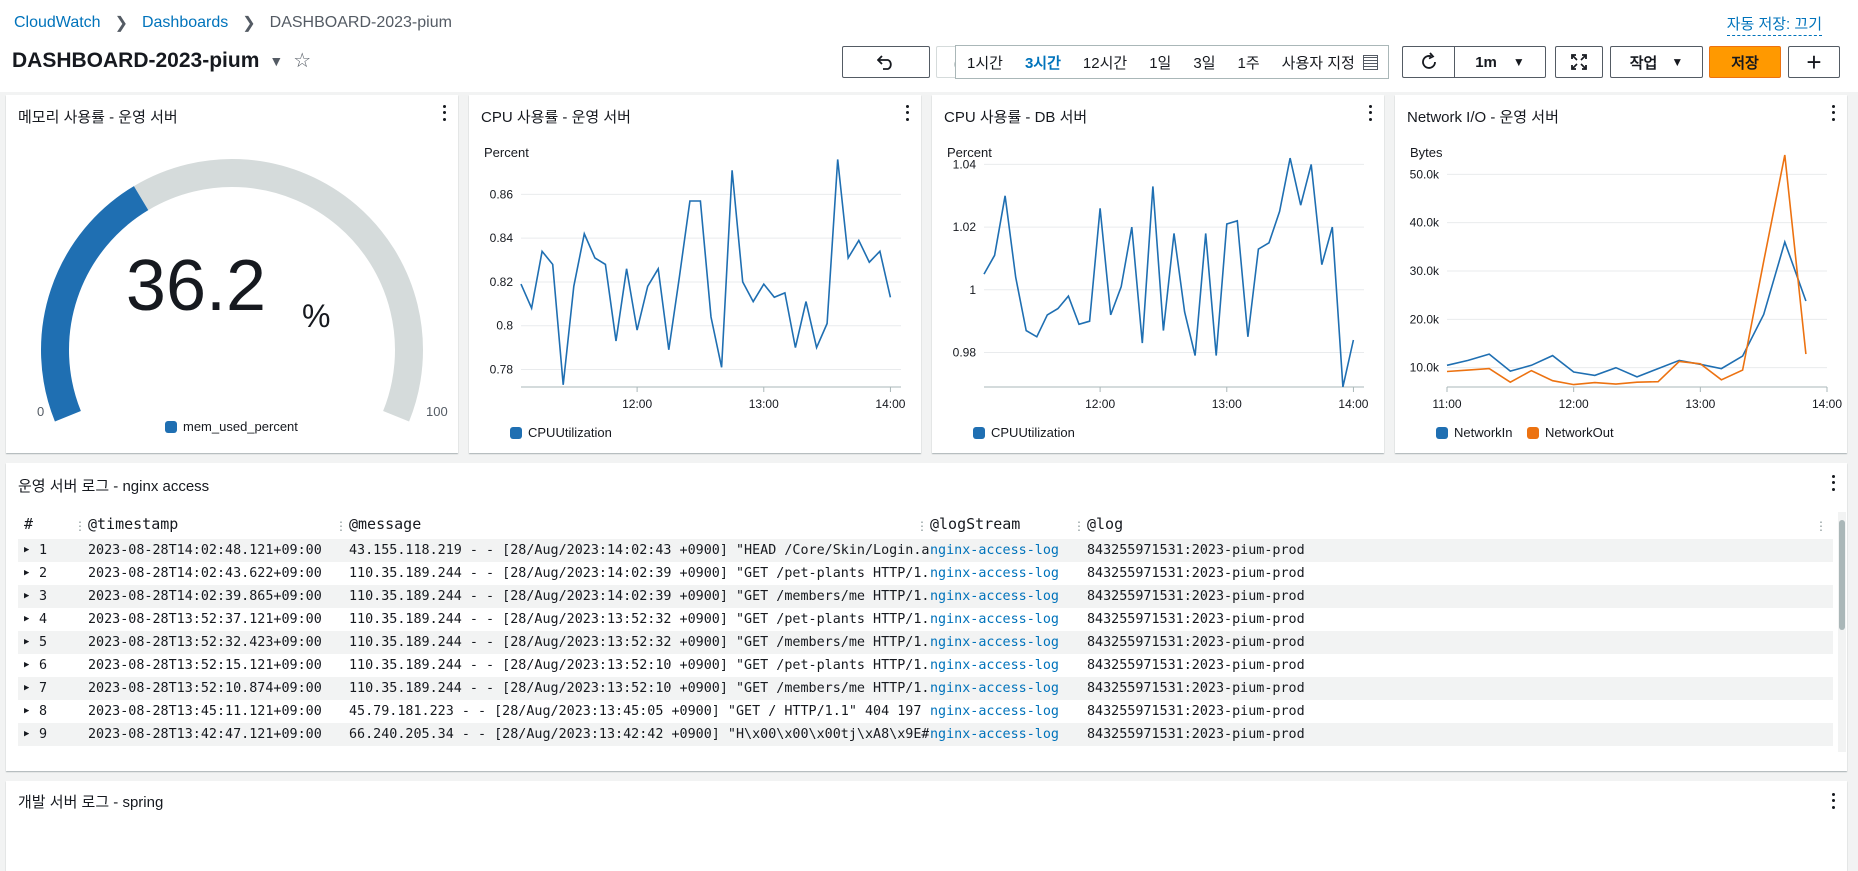 The width and height of the screenshot is (1858, 871). I want to click on time-range-1d: 1일, so click(1160, 63).